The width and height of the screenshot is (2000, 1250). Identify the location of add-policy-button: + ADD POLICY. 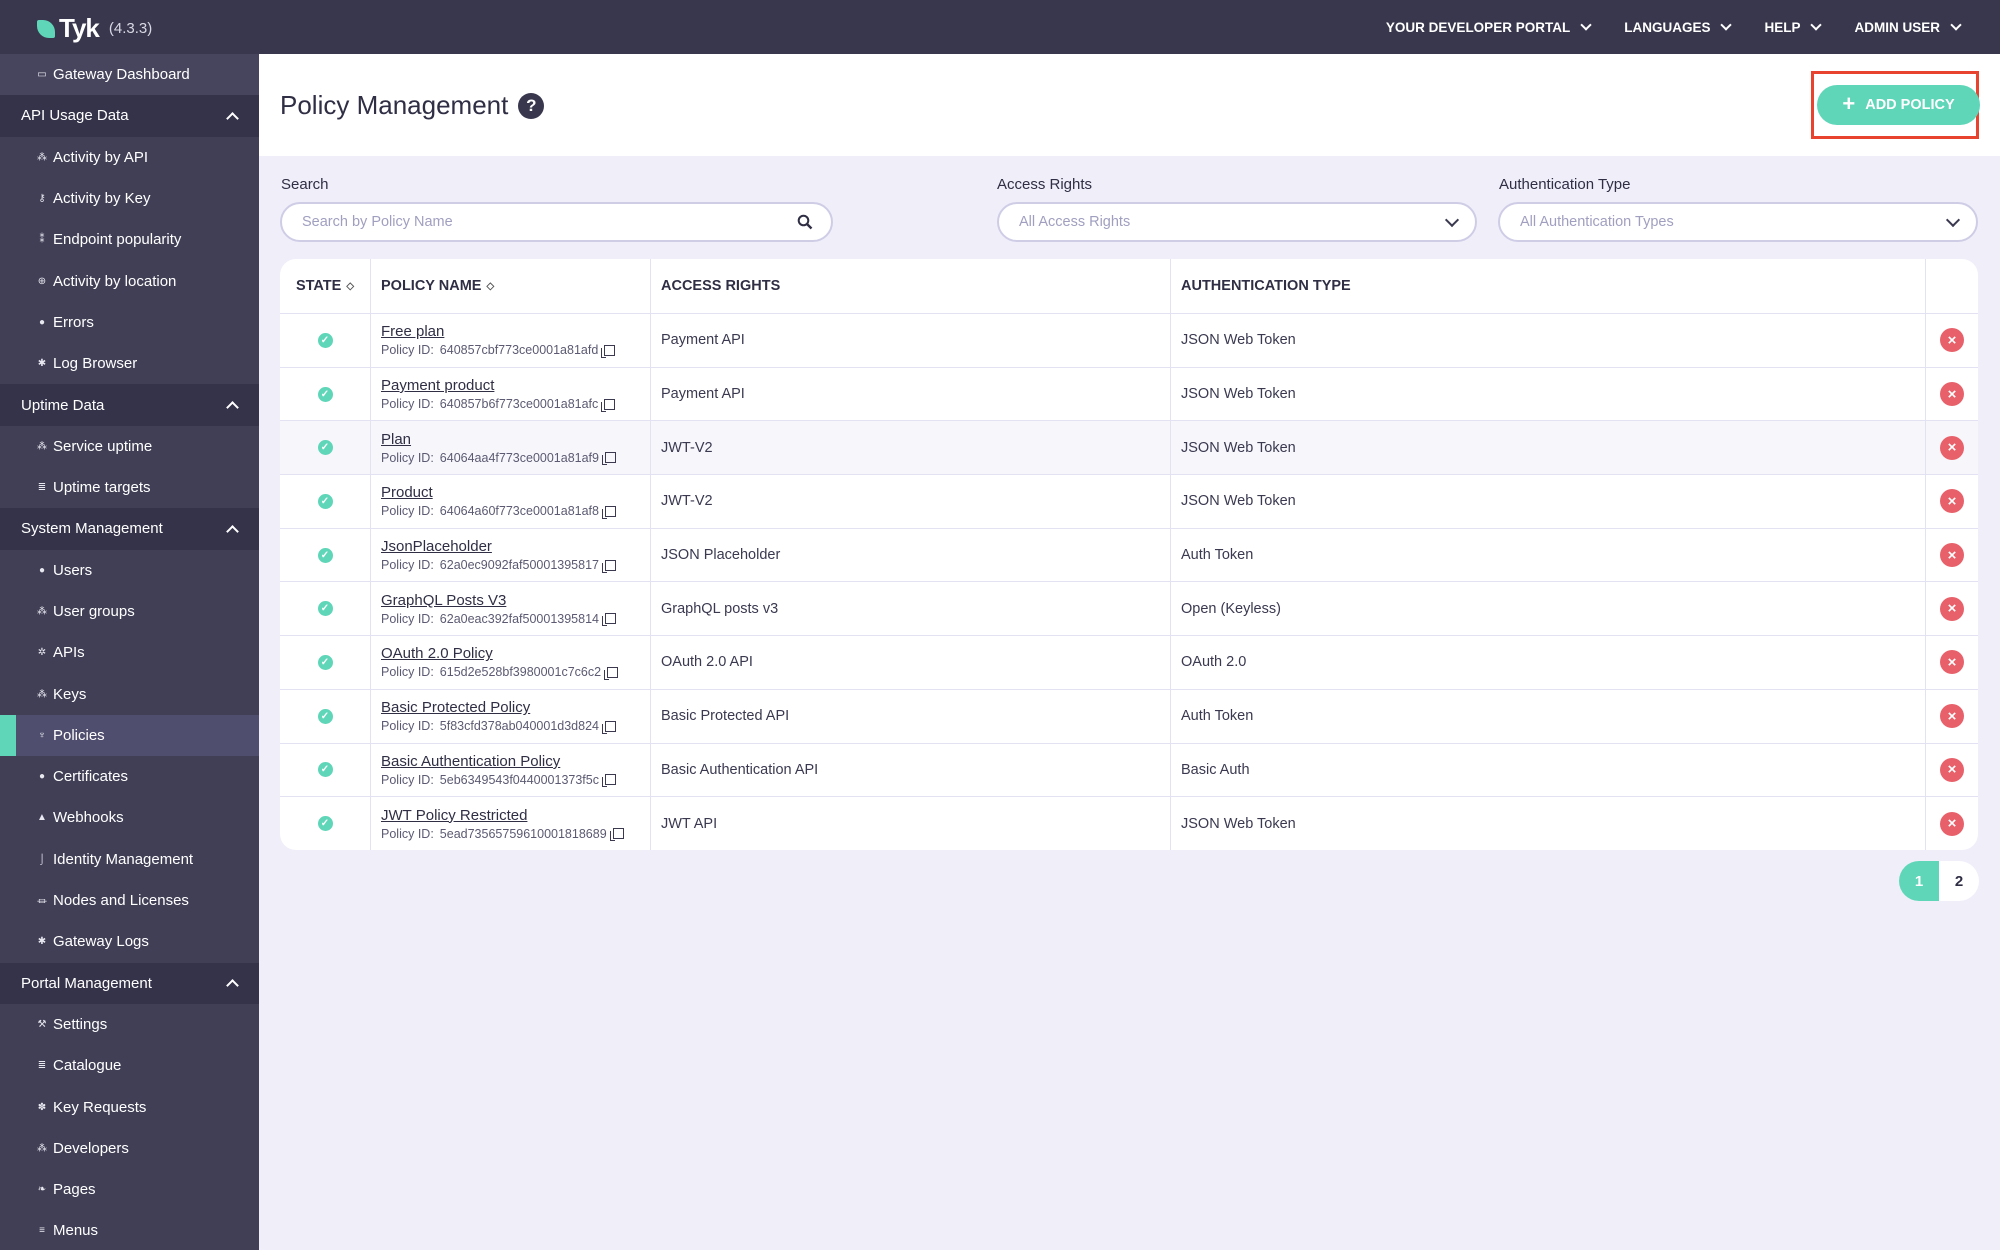
(1898, 105).